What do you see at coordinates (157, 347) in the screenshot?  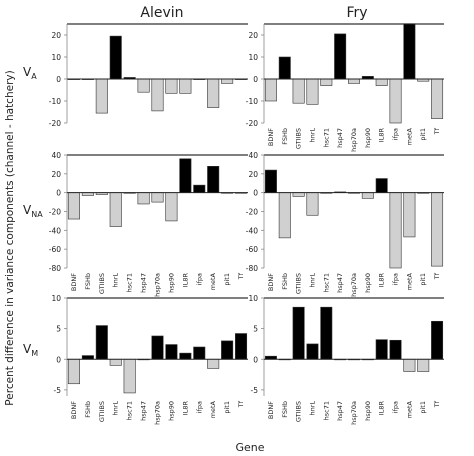 I see `bar-hsp70a` at bounding box center [157, 347].